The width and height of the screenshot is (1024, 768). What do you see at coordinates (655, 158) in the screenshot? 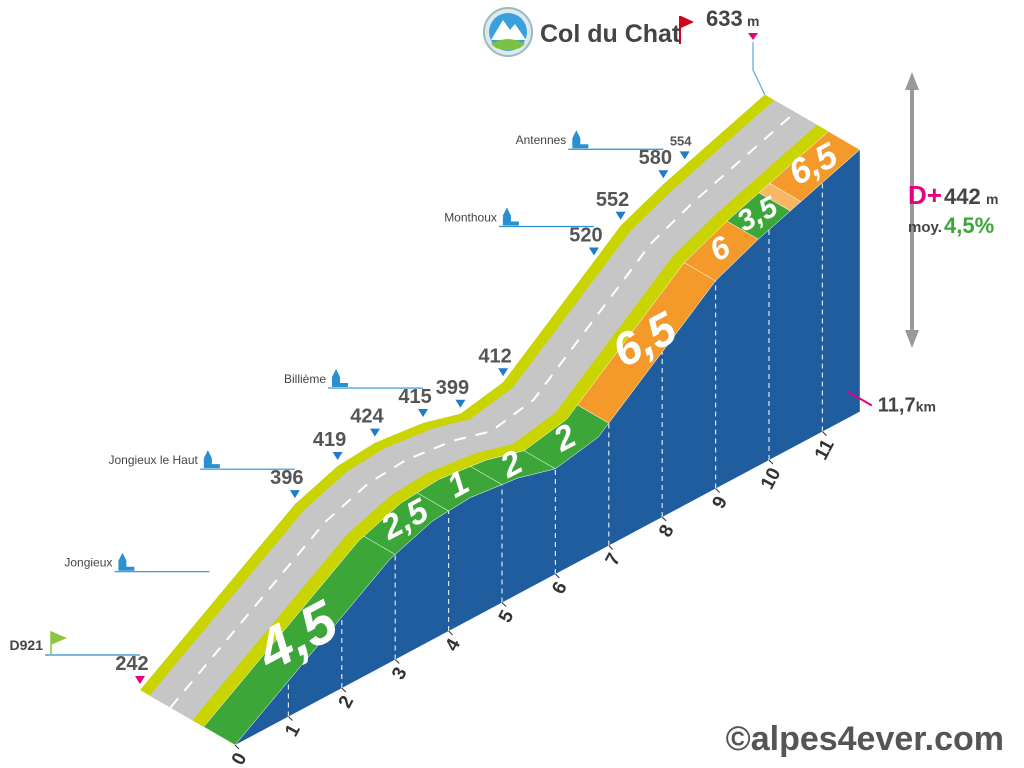
I see `altitude-label: 580` at bounding box center [655, 158].